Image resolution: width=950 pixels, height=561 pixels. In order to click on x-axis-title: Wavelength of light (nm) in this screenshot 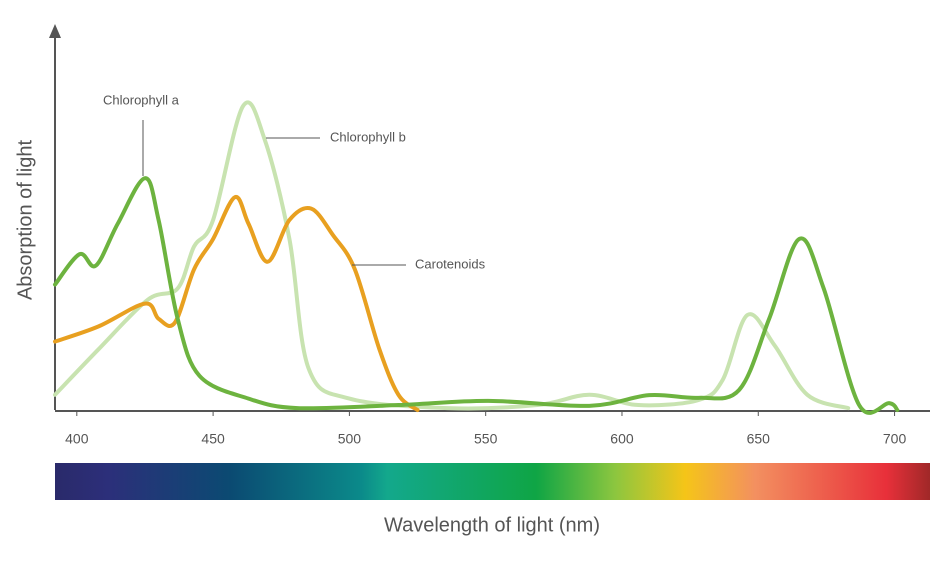, I will do `click(492, 525)`.